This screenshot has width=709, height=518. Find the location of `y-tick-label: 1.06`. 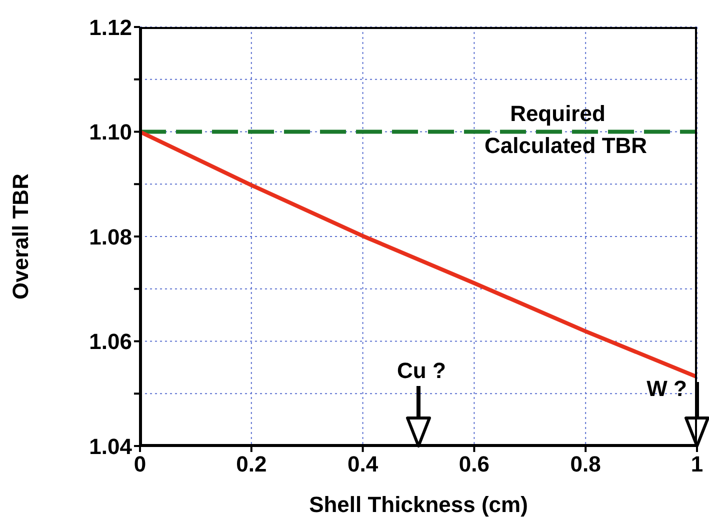

y-tick-label: 1.06 is located at coordinates (110, 341).